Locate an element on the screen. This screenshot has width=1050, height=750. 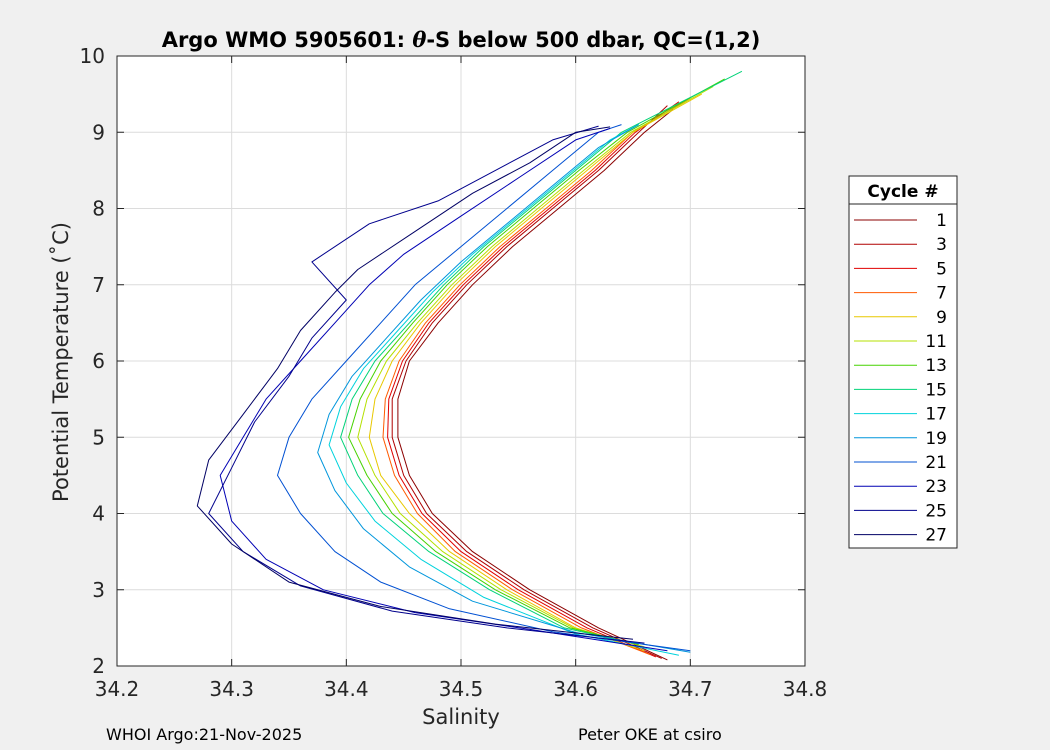
legend-label-cycle-23: 23 is located at coordinates (936, 487).